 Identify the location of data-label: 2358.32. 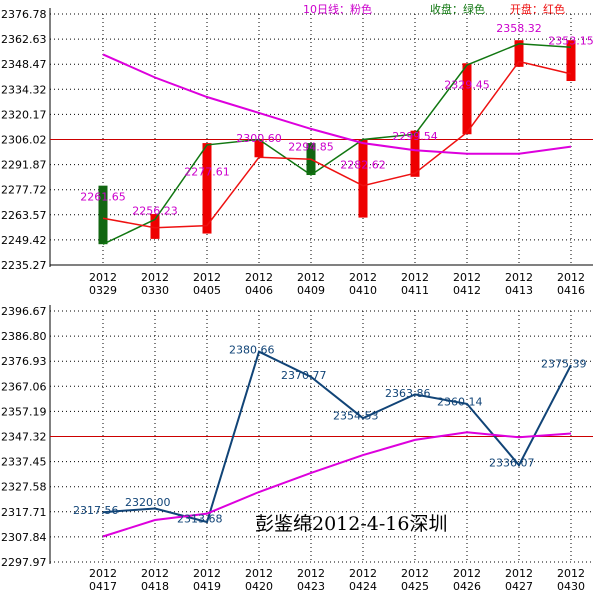
(519, 28).